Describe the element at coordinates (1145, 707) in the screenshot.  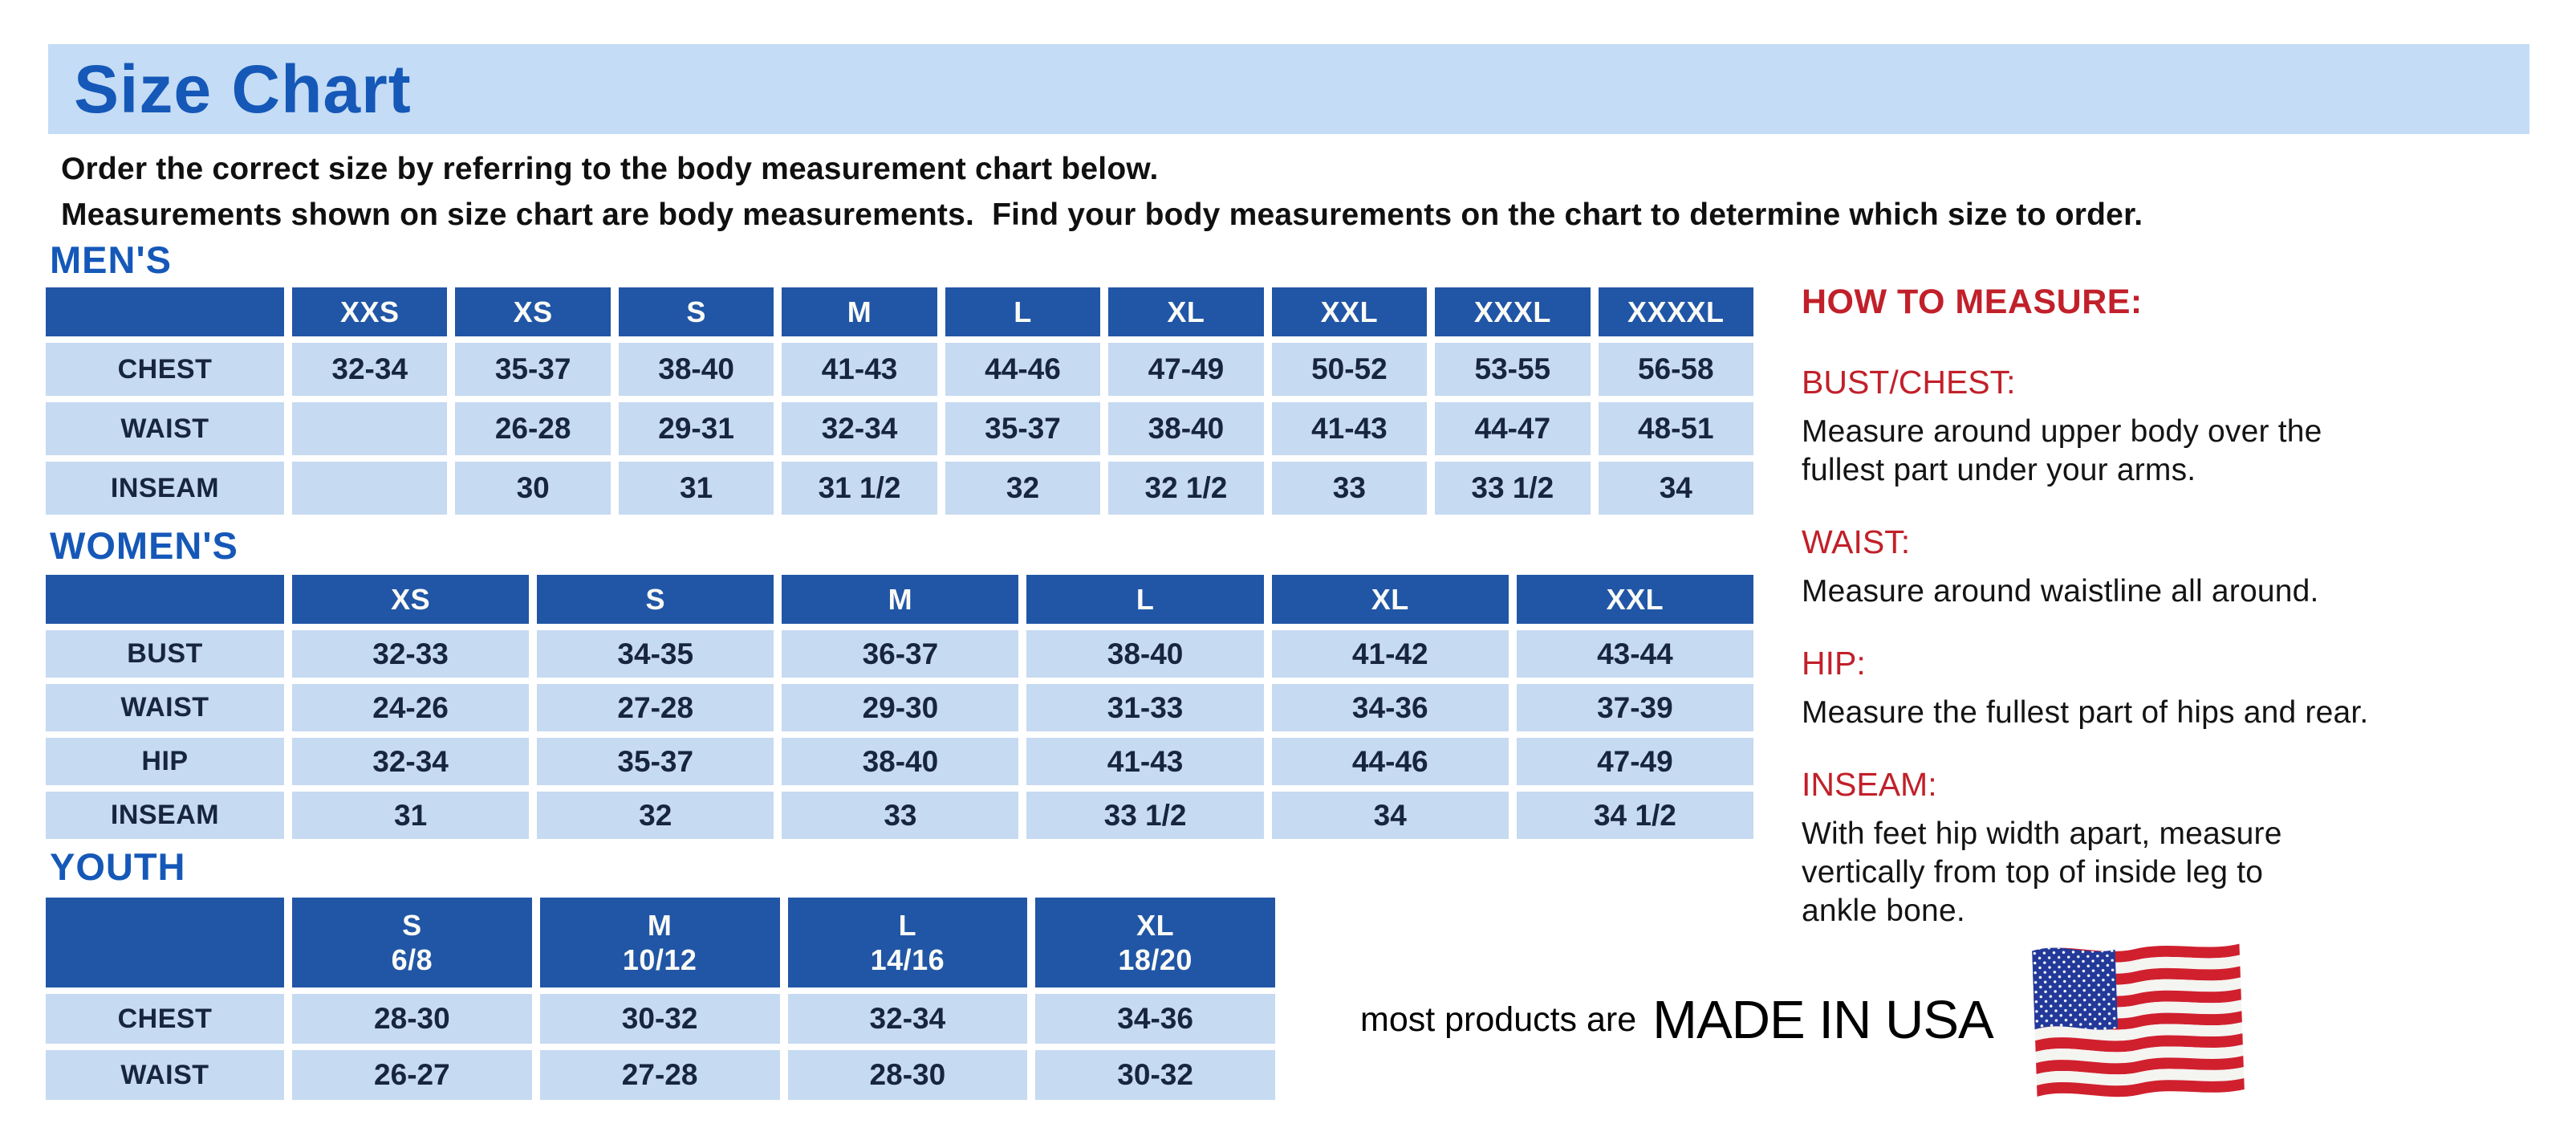
I see `data-cell: 31-33` at that location.